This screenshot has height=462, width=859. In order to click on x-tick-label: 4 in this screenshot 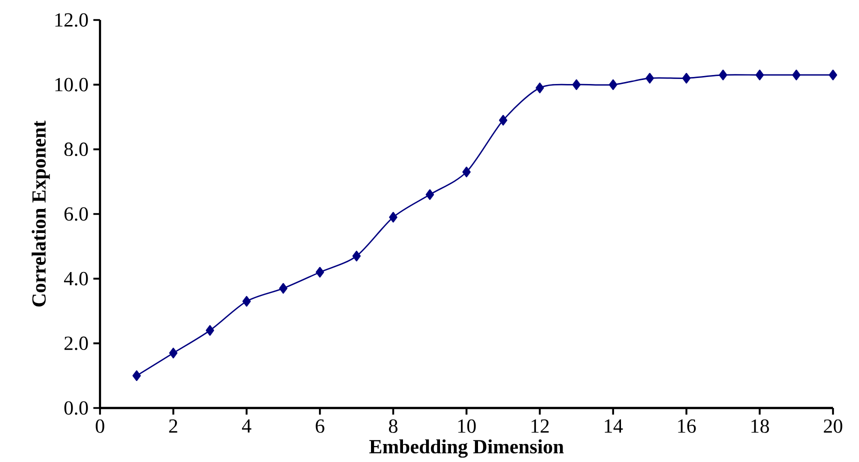, I will do `click(247, 425)`.